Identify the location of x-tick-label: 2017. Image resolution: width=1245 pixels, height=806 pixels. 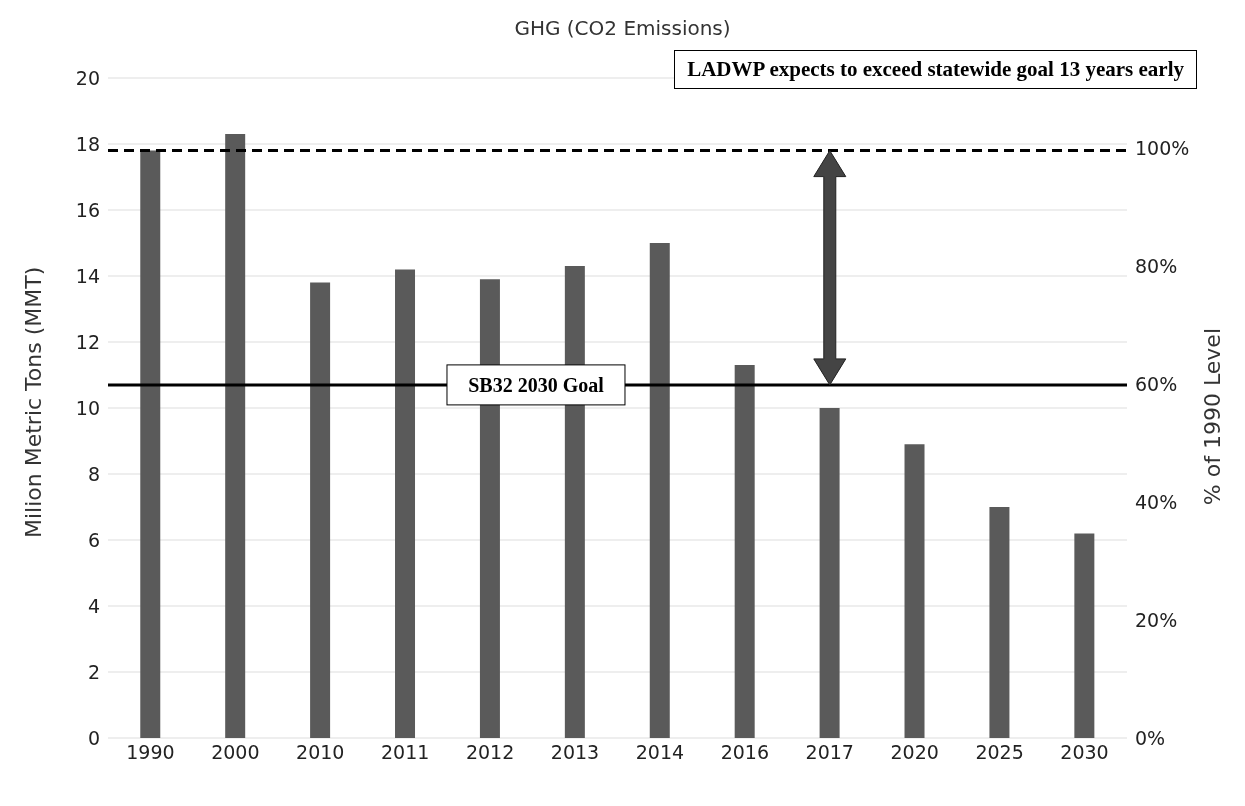
(829, 752).